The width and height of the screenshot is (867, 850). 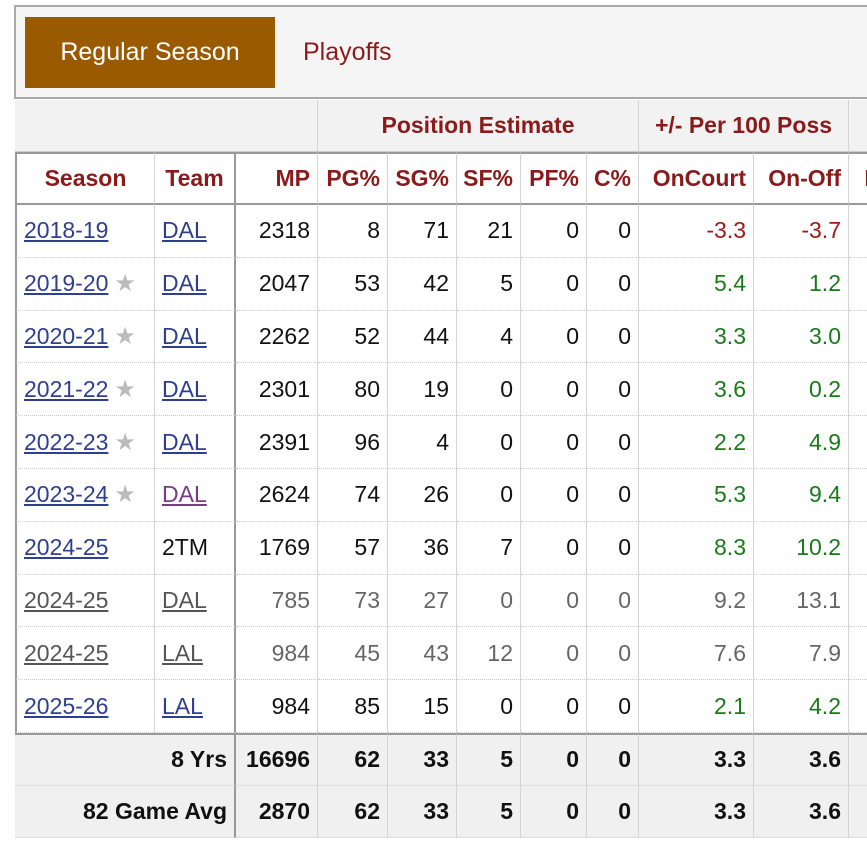 What do you see at coordinates (422, 231) in the screenshot?
I see `table-cell: 71` at bounding box center [422, 231].